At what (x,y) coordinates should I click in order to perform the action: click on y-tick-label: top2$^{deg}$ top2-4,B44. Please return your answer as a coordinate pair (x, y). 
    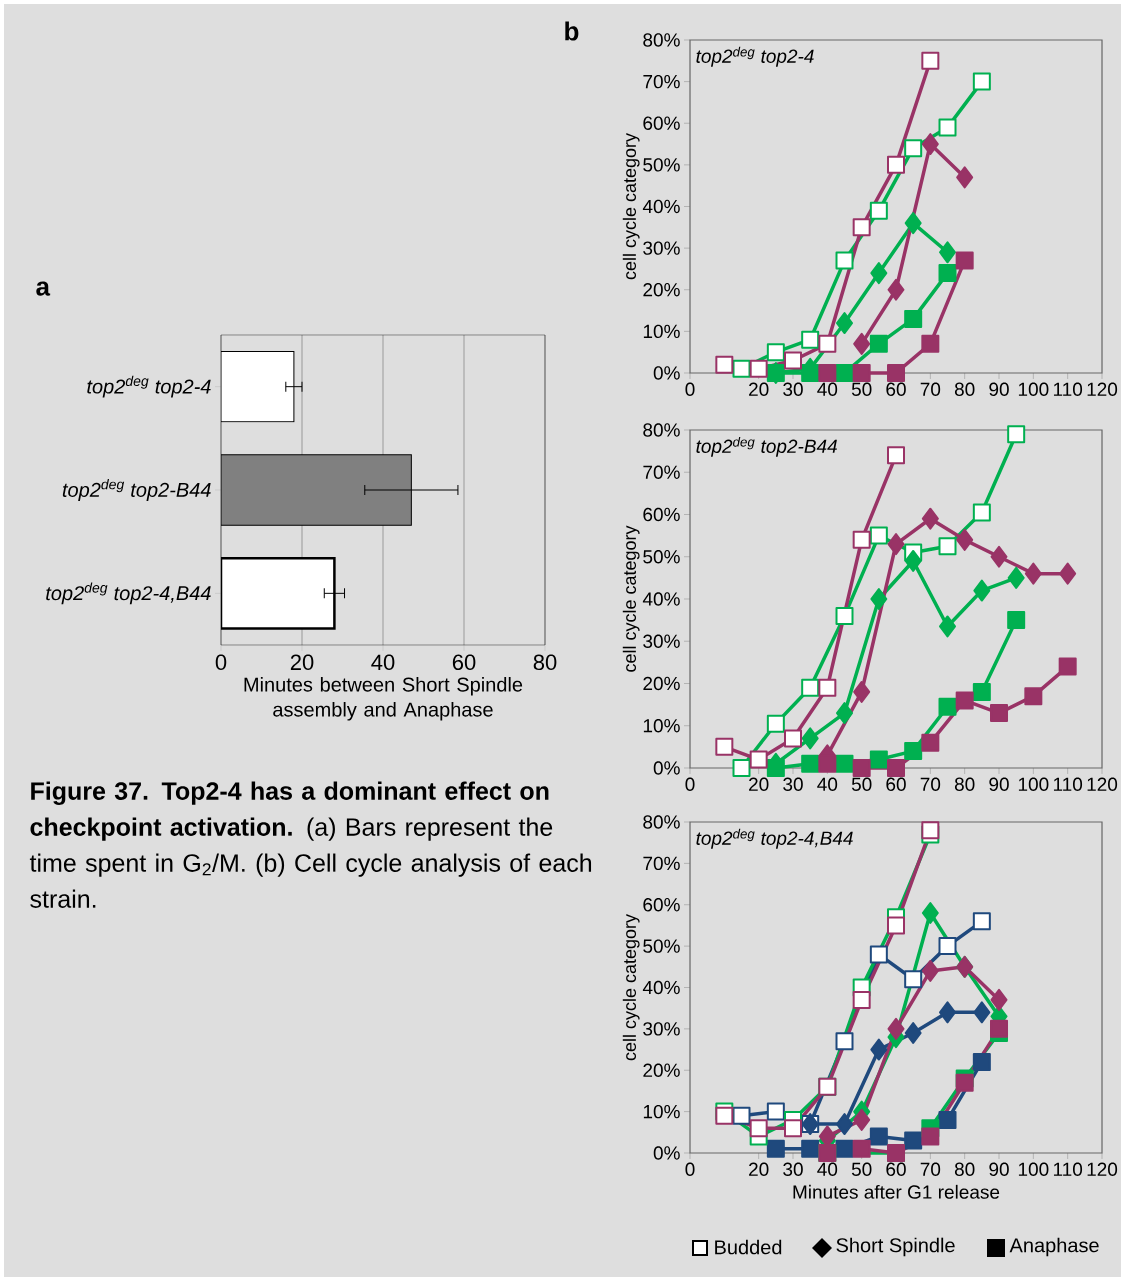
    Looking at the image, I should click on (128, 593).